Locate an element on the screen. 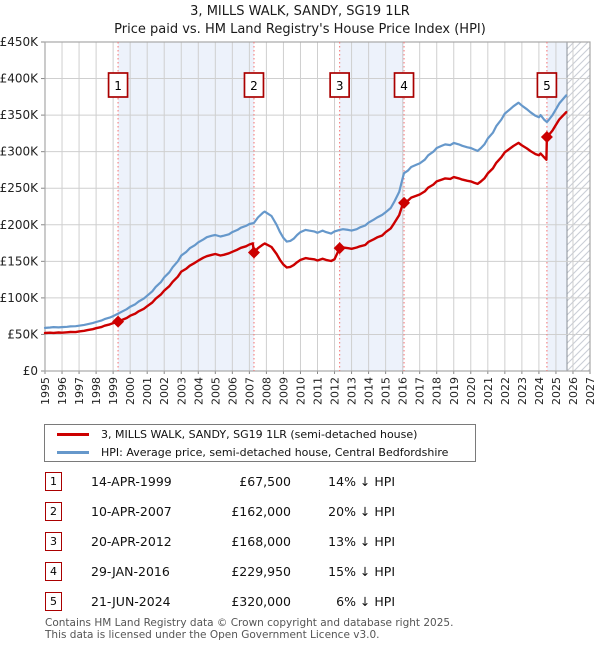 The height and width of the screenshot is (650, 600). sale-hpi-diff: 14% ↓ HPI is located at coordinates (361, 481).